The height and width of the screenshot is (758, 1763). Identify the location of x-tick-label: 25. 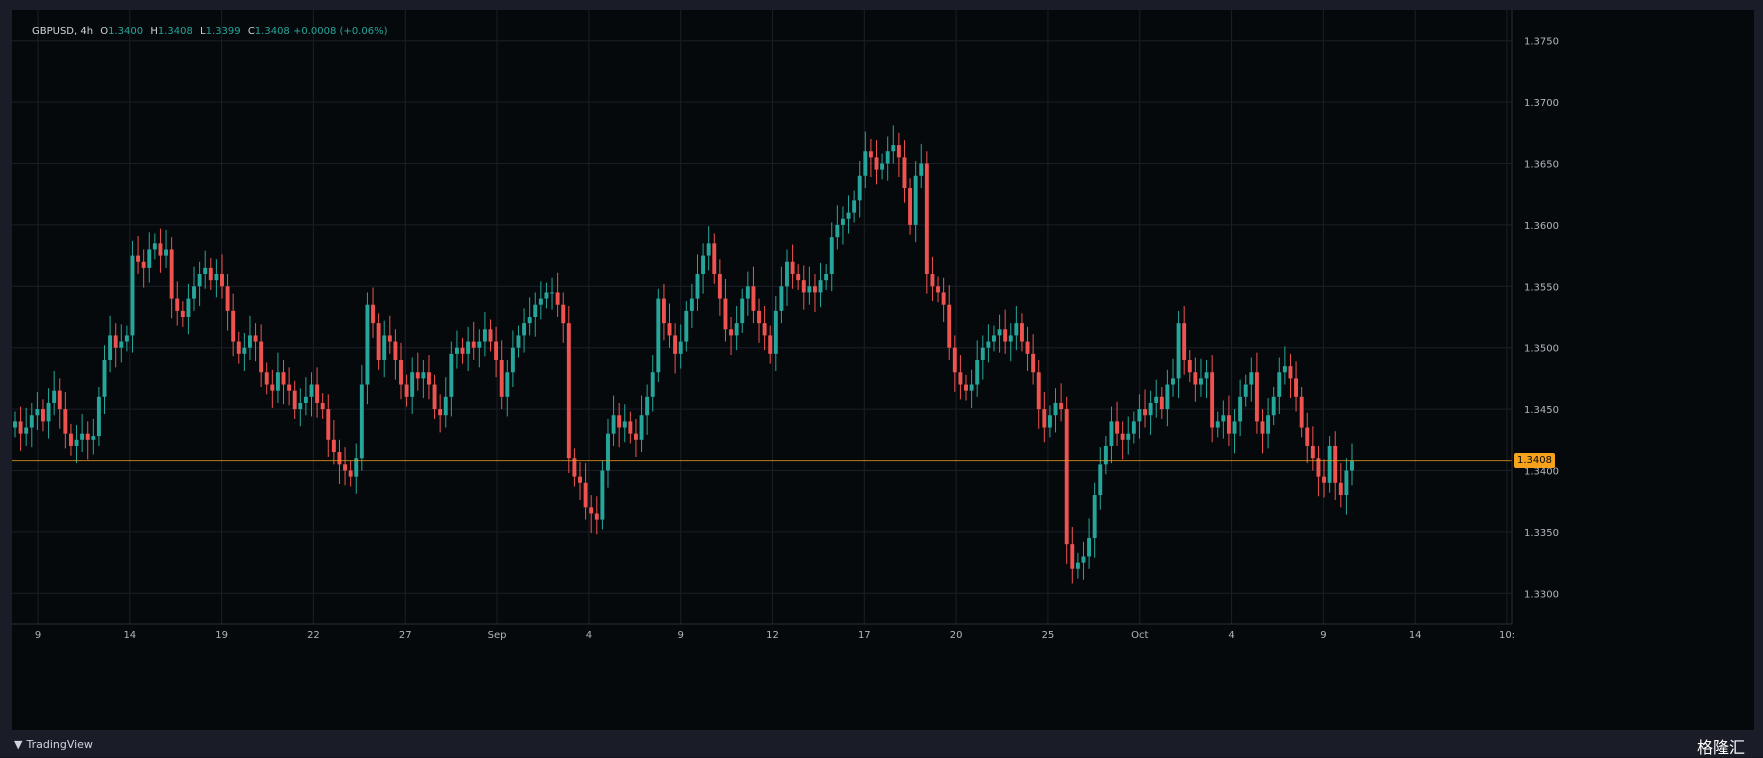
(1048, 635).